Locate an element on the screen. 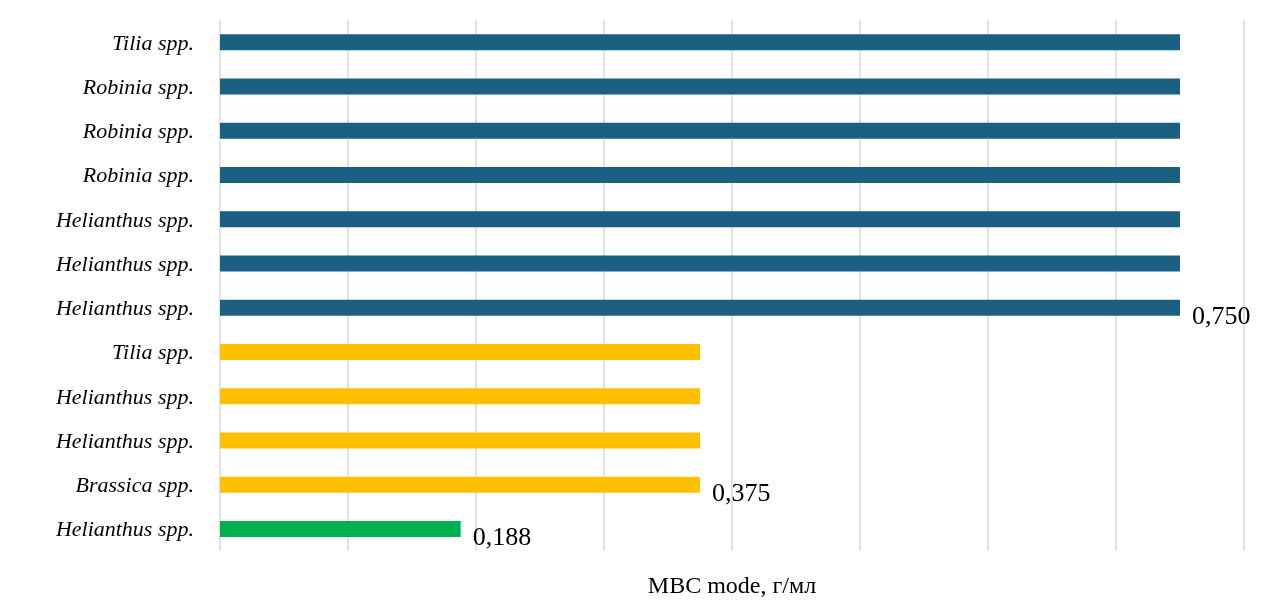  x-axis-title: MBC mode, г/мл is located at coordinates (732, 585).